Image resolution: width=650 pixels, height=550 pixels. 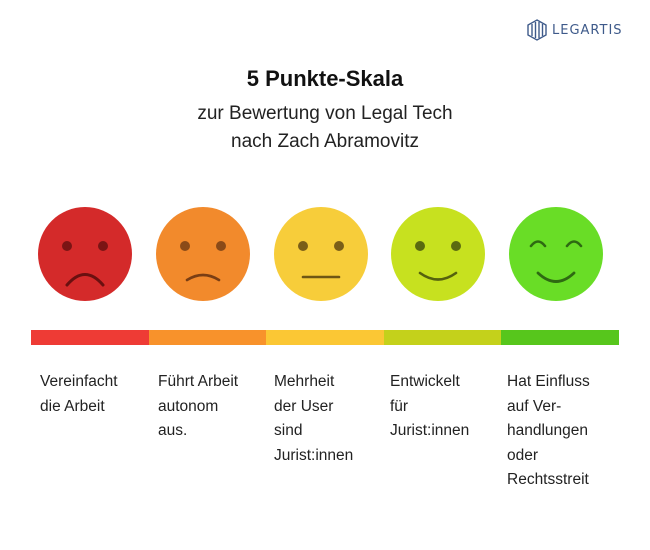 I want to click on scale-label-1: Vereinfacht die Arbeit, so click(x=79, y=394).